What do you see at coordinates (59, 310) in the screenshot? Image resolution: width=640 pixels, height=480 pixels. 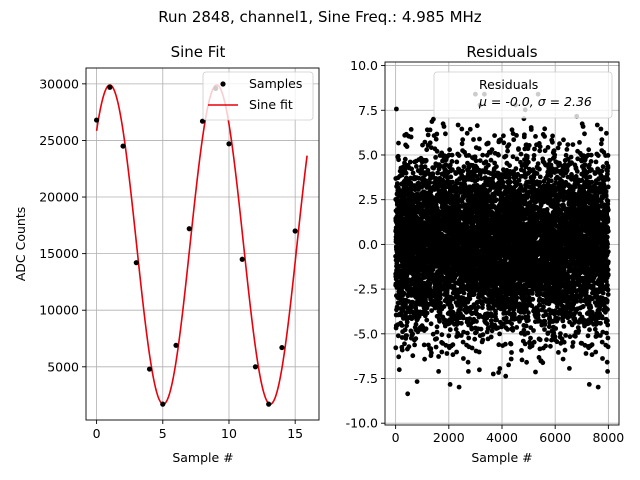 I see `left-ytick-label: 10000` at bounding box center [59, 310].